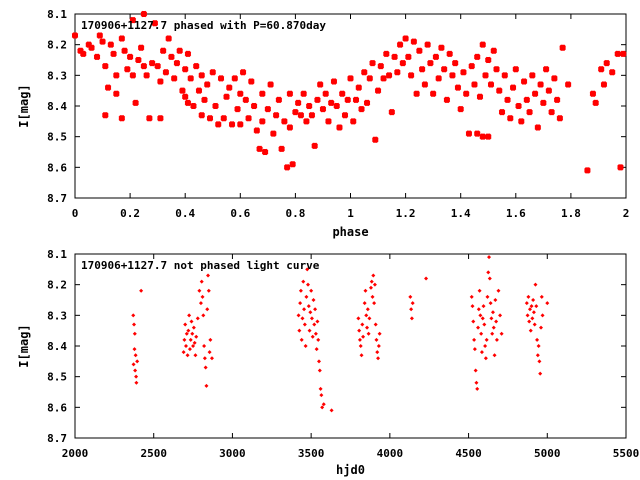 This screenshot has height=480, width=640. I want to click on y-axis-label: I[mag], so click(24, 345).